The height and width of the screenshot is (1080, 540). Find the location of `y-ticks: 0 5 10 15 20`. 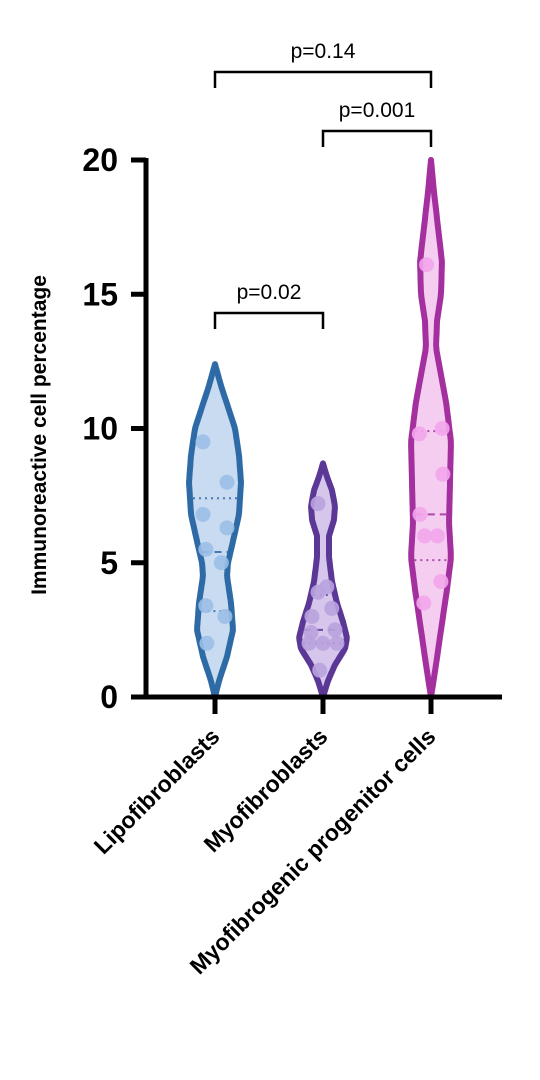

y-ticks: 0 5 10 15 20 is located at coordinates (114, 428).